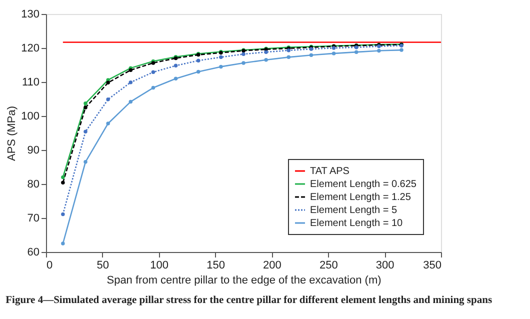 Image resolution: width=530 pixels, height=319 pixels. Describe the element at coordinates (272, 266) in the screenshot. I see `x-tick-label: 200` at that location.